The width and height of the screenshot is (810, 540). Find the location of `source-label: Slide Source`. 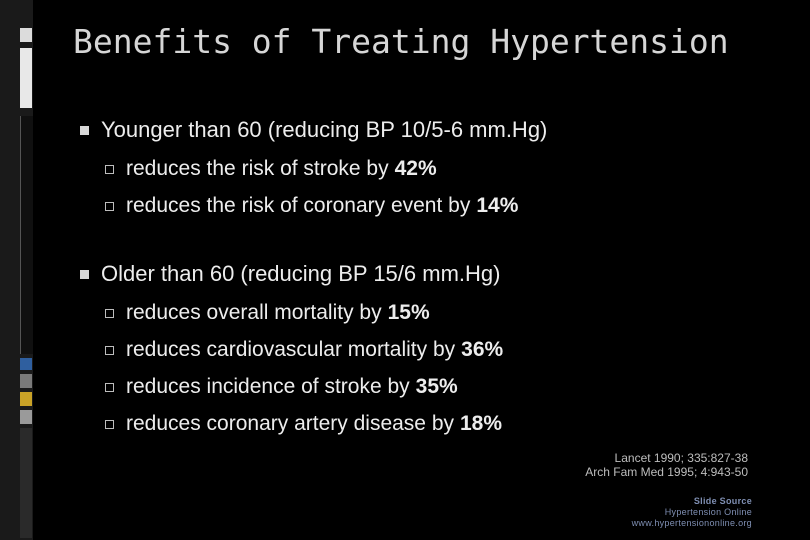

source-label: Slide Source is located at coordinates (722, 501).